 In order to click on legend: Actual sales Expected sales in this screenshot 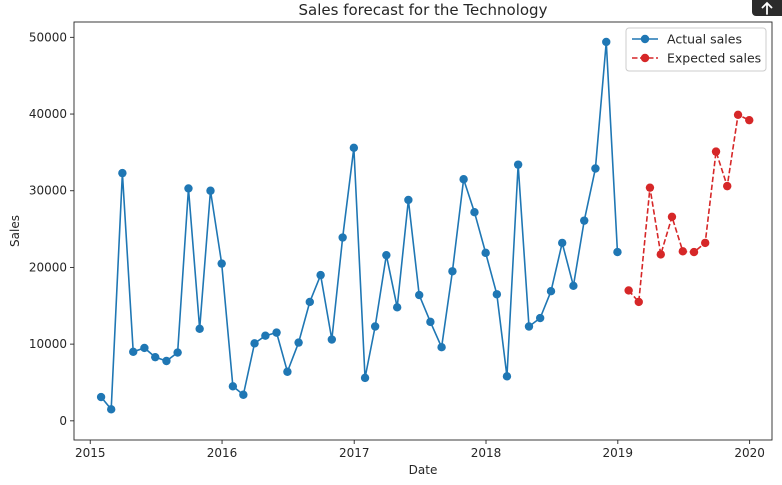, I will do `click(696, 49)`.